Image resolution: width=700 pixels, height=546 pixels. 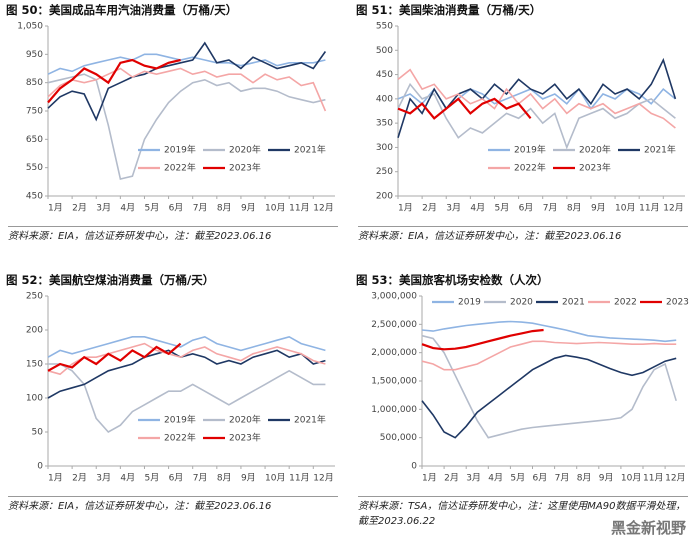 What do you see at coordinates (469, 303) in the screenshot?
I see `legend-label: 2019` at bounding box center [469, 303].